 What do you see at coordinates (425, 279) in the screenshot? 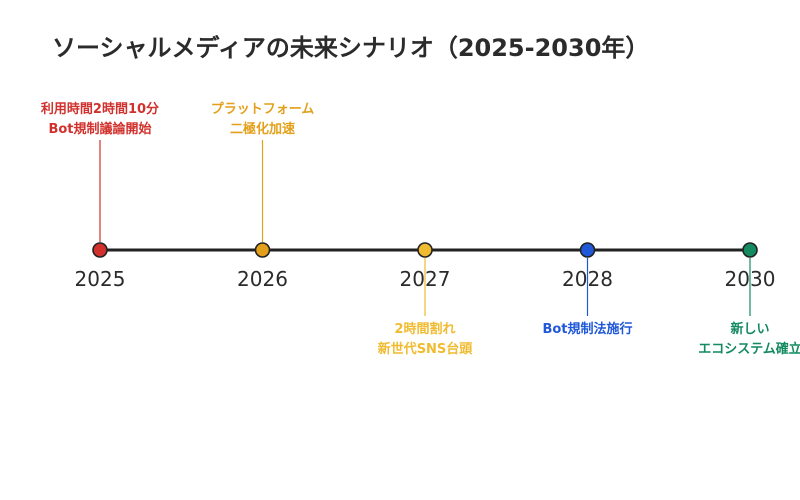
I see `year-label: 2027` at bounding box center [425, 279].